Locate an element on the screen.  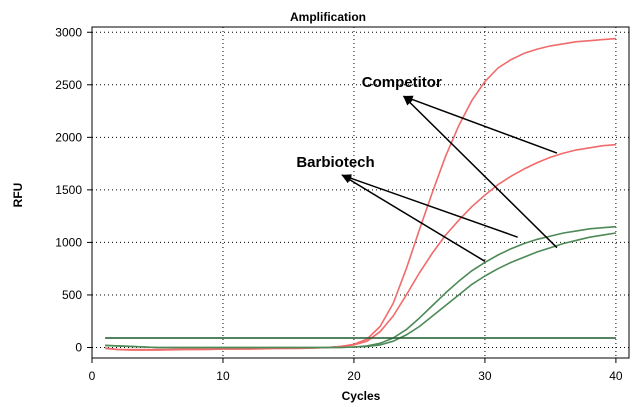
y-tick-label: 2500 is located at coordinates (68, 85).